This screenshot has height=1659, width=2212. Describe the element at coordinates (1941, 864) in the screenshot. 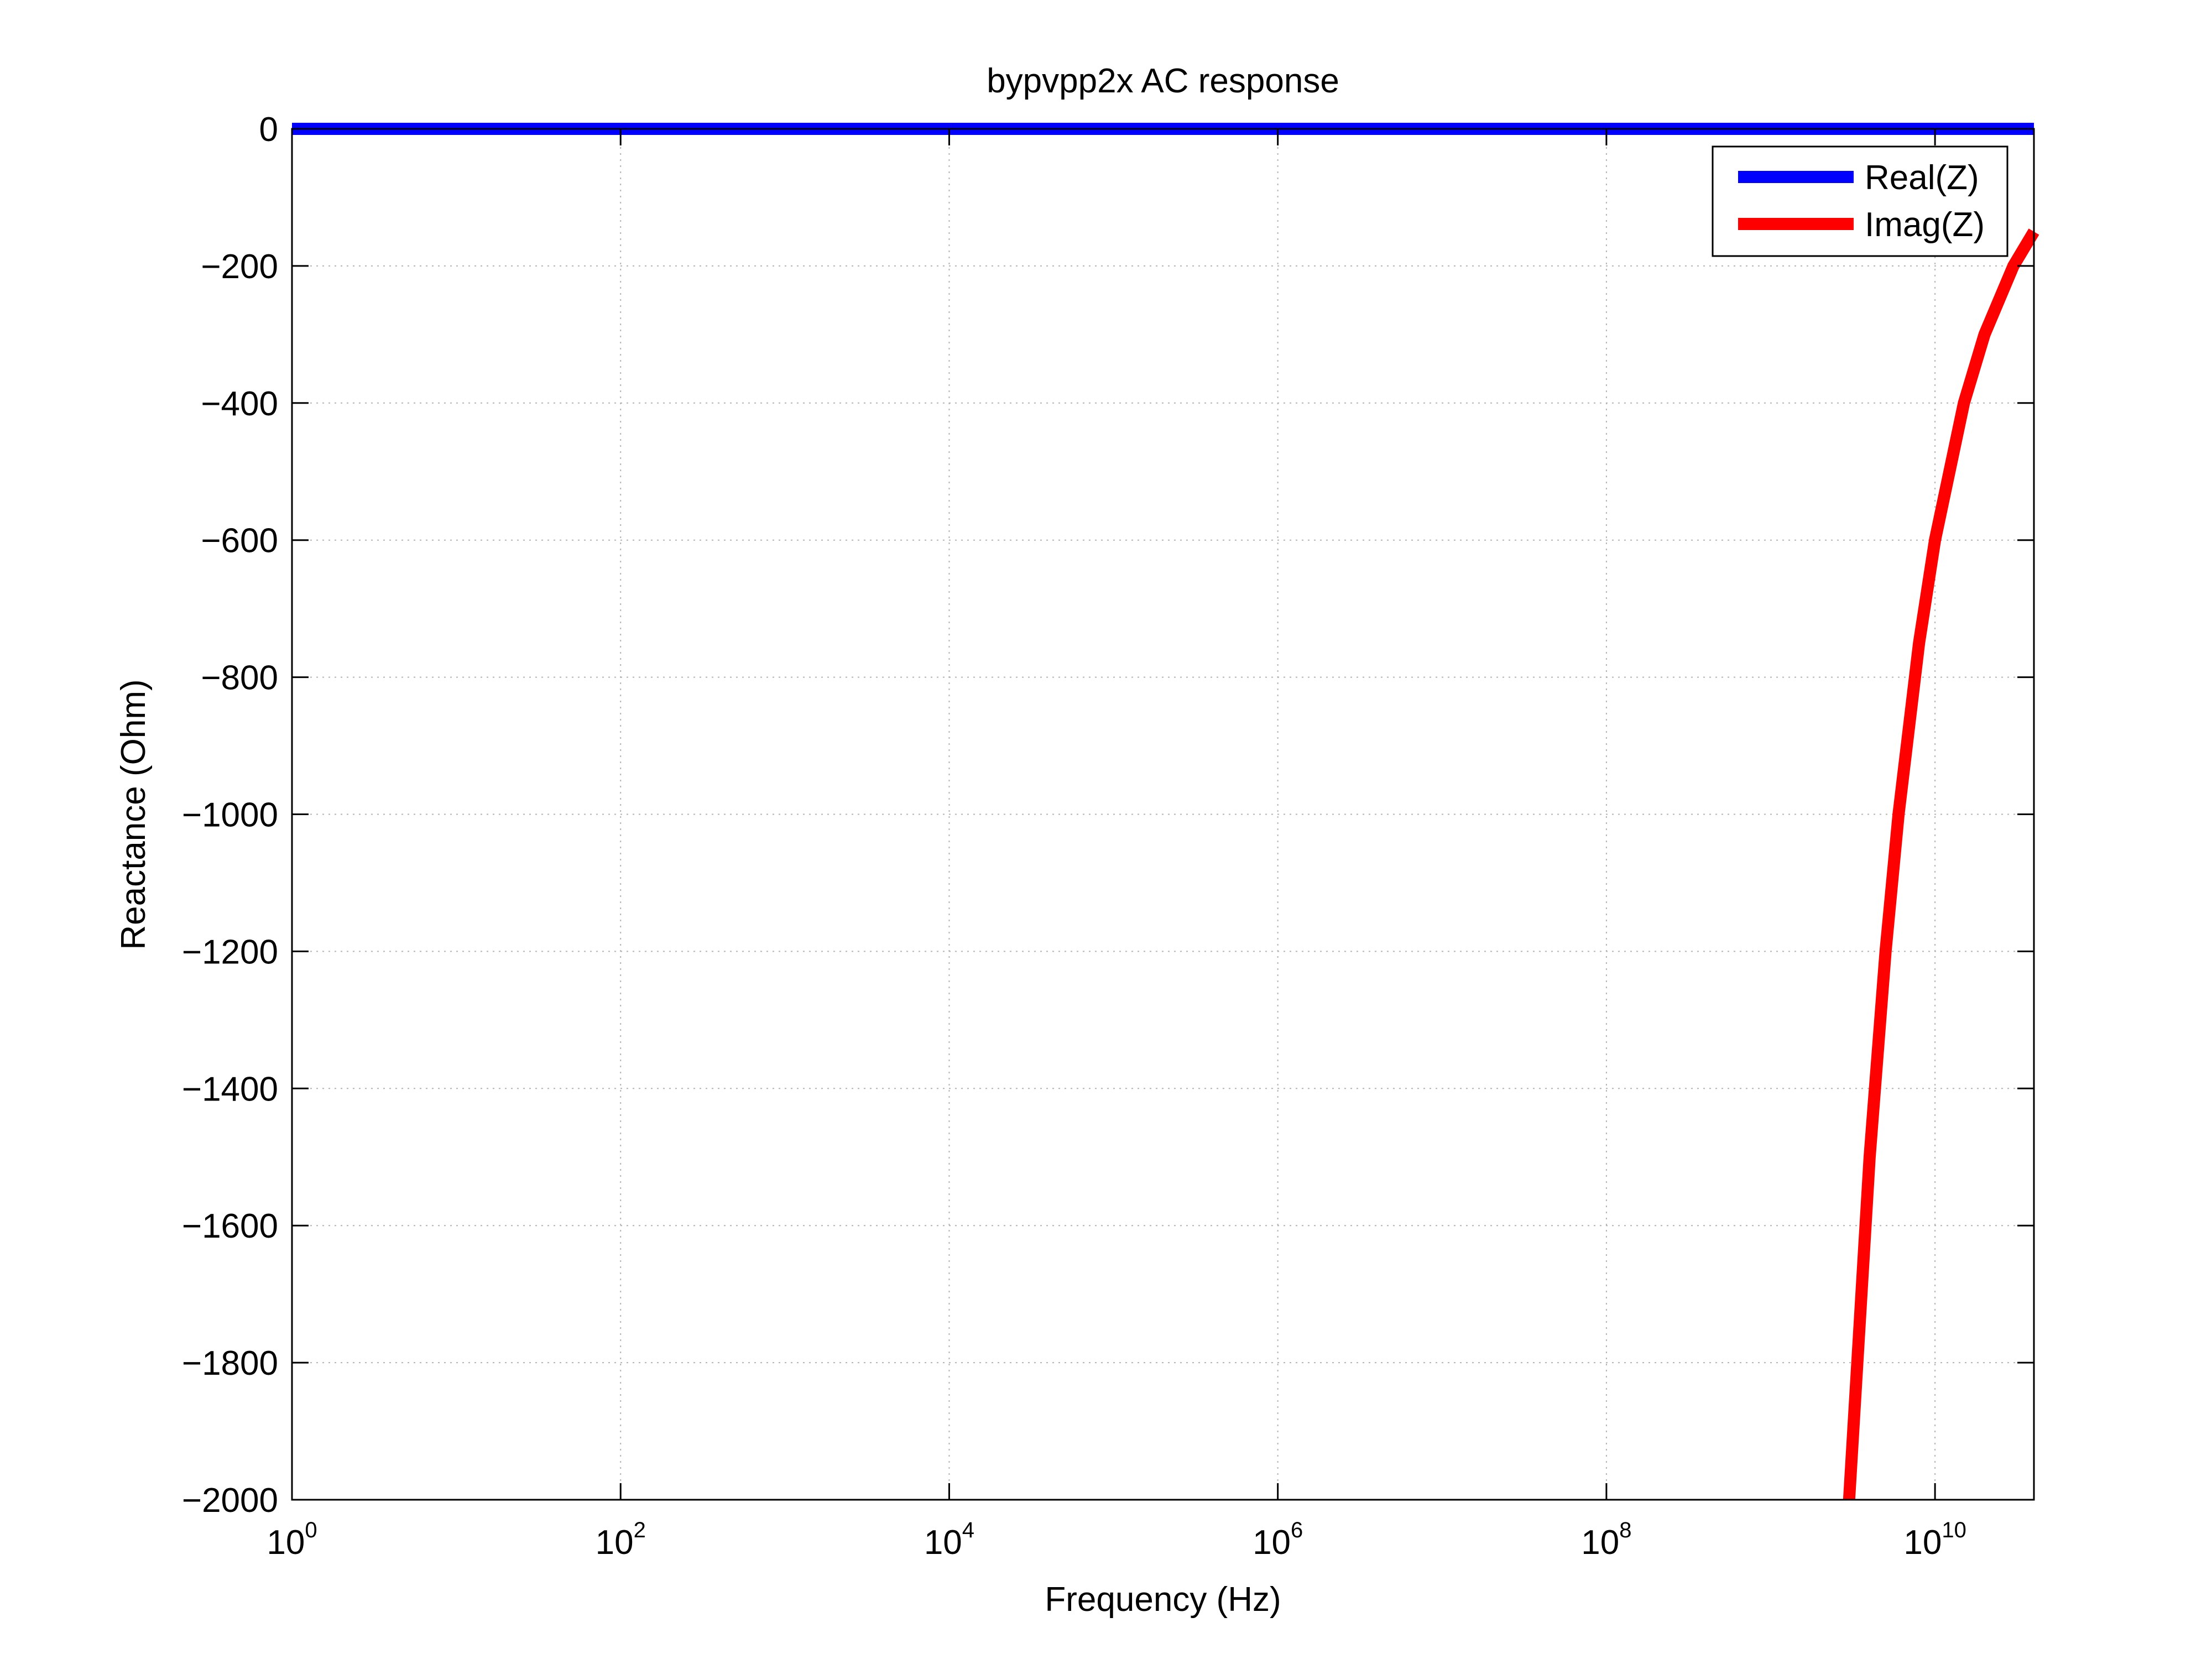

I see `series-line-imag` at that location.